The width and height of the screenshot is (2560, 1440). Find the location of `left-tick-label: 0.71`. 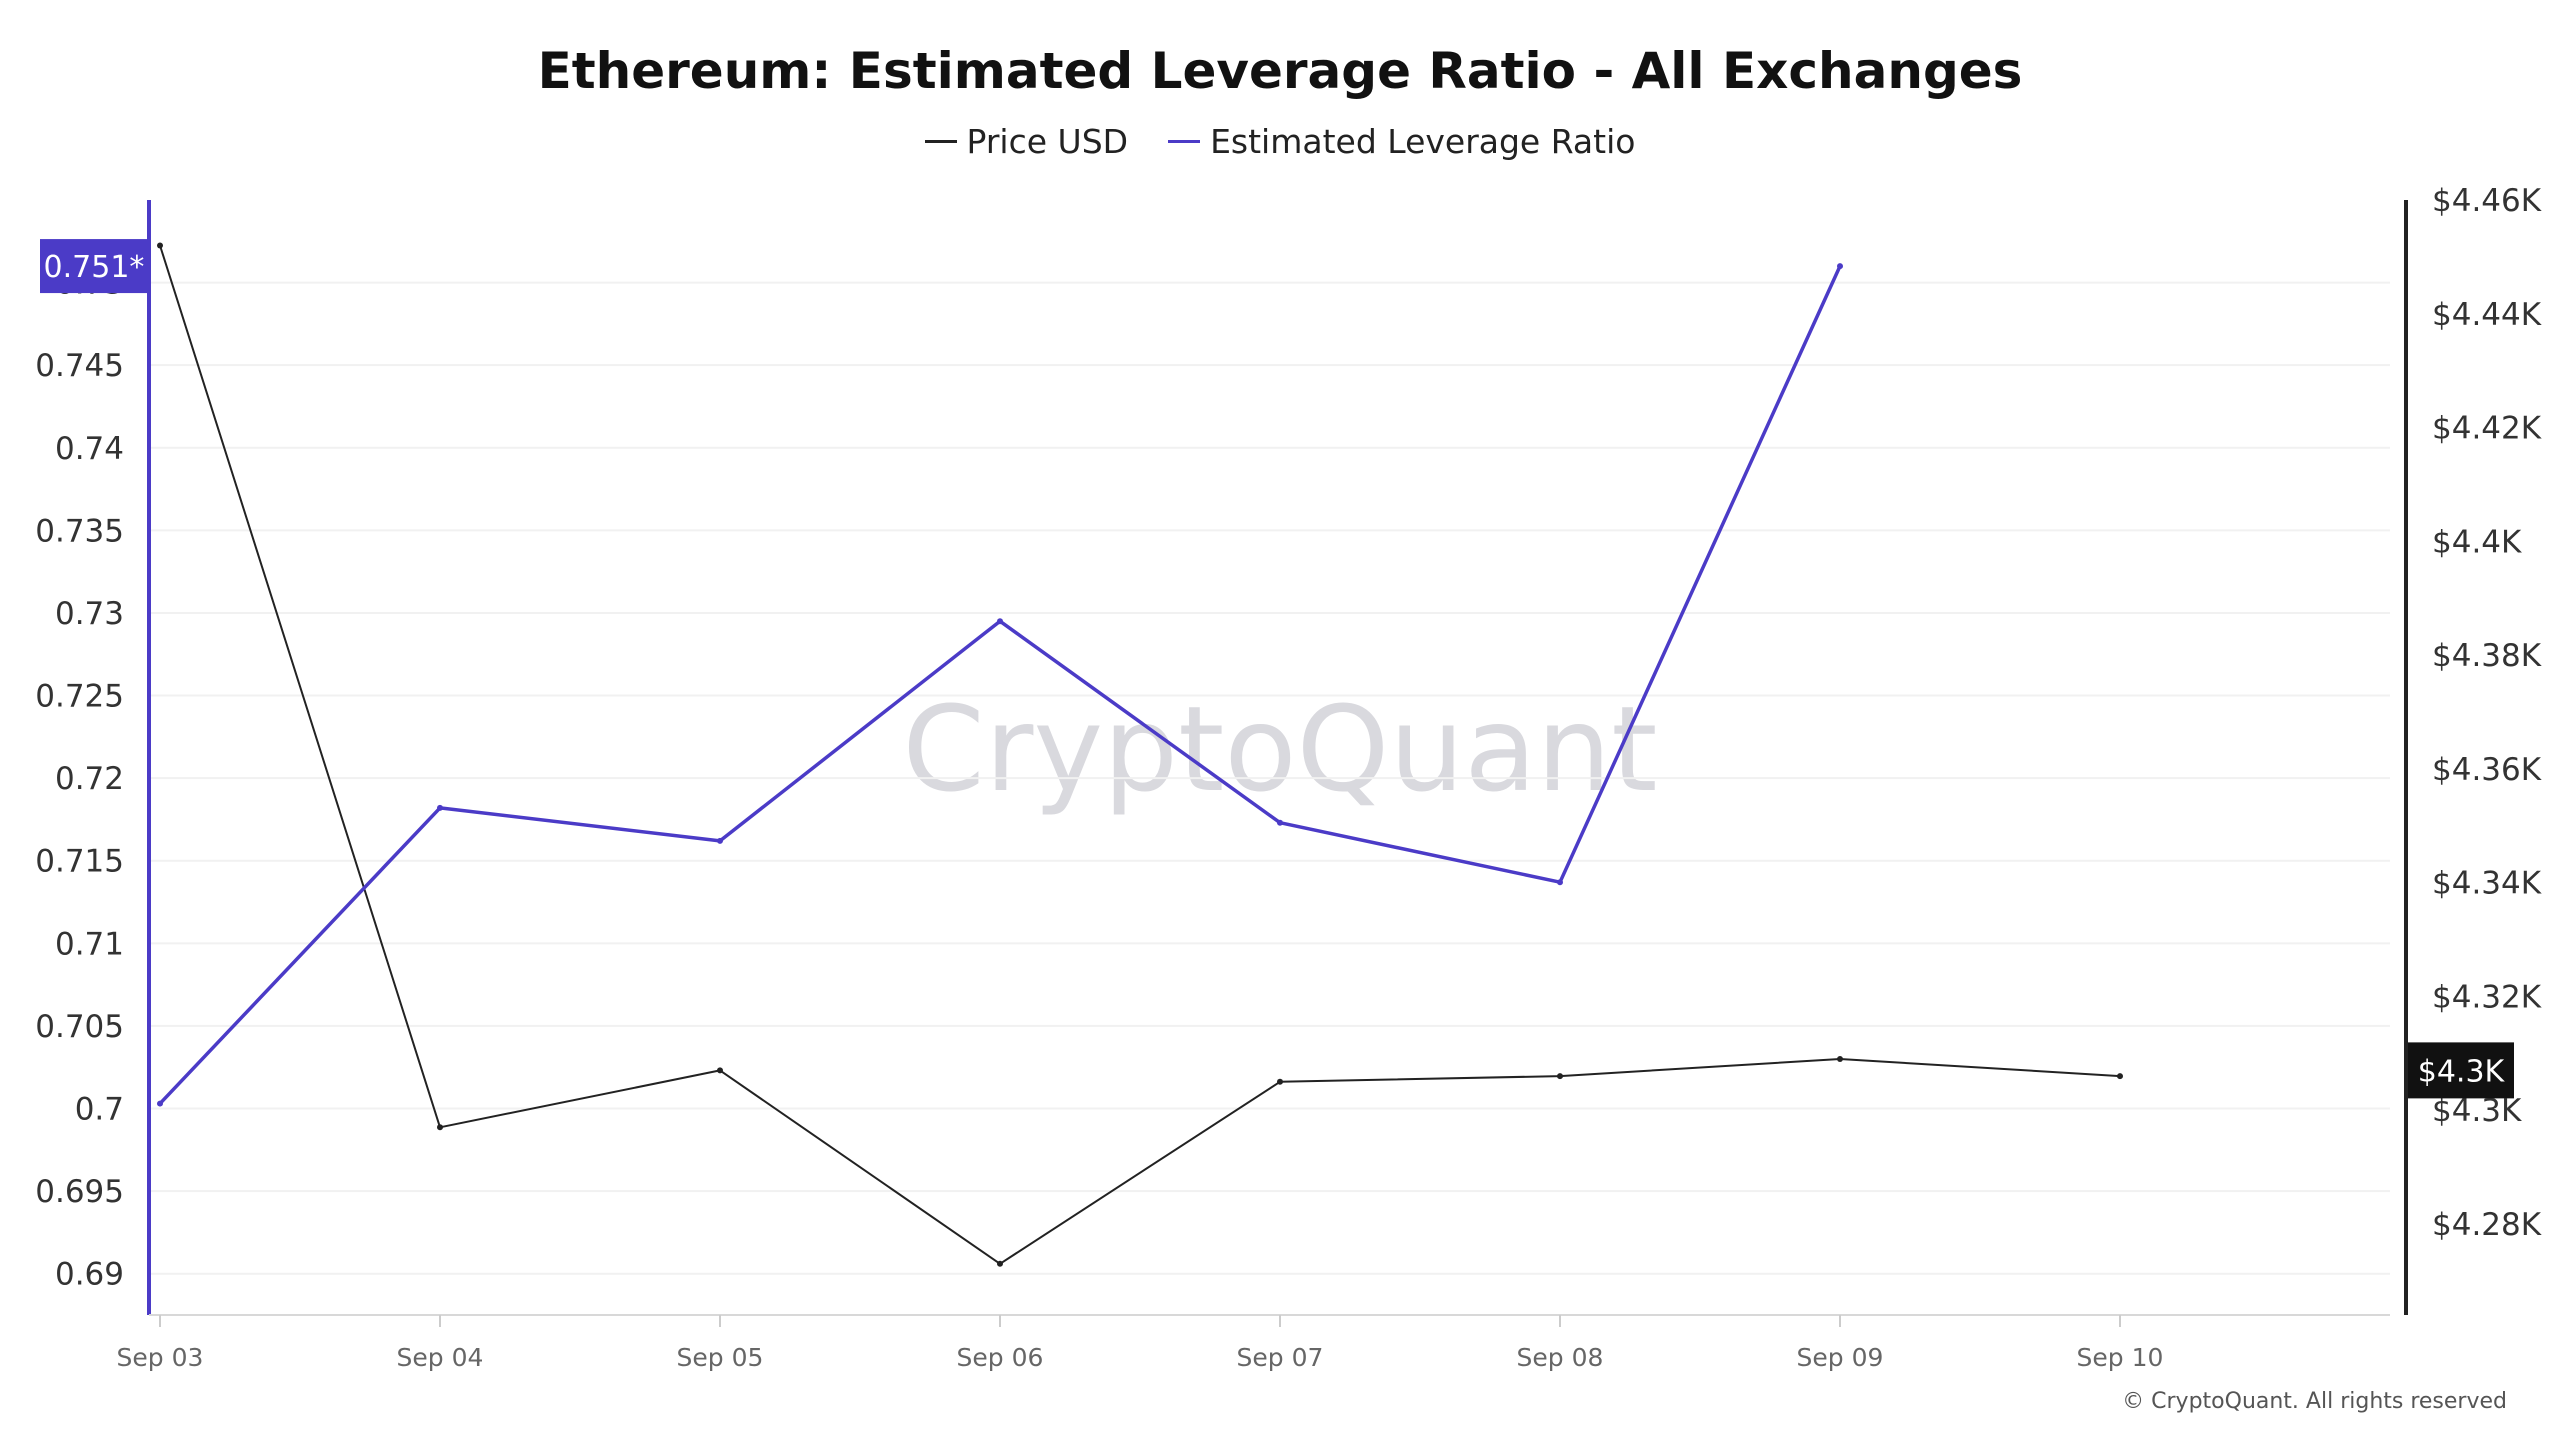

left-tick-label: 0.71 is located at coordinates (89, 944).